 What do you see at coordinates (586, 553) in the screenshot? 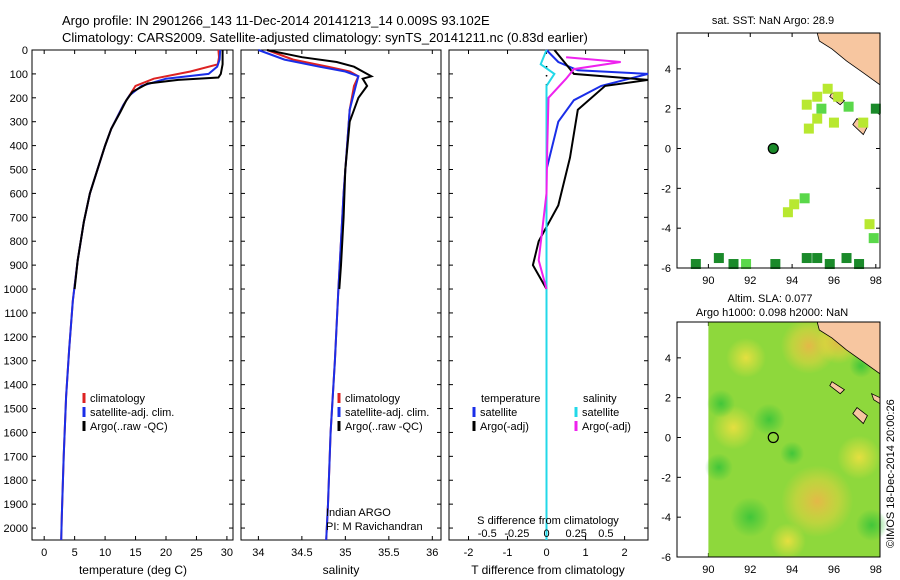
I see `diff-x-tick-label: 1` at bounding box center [586, 553].